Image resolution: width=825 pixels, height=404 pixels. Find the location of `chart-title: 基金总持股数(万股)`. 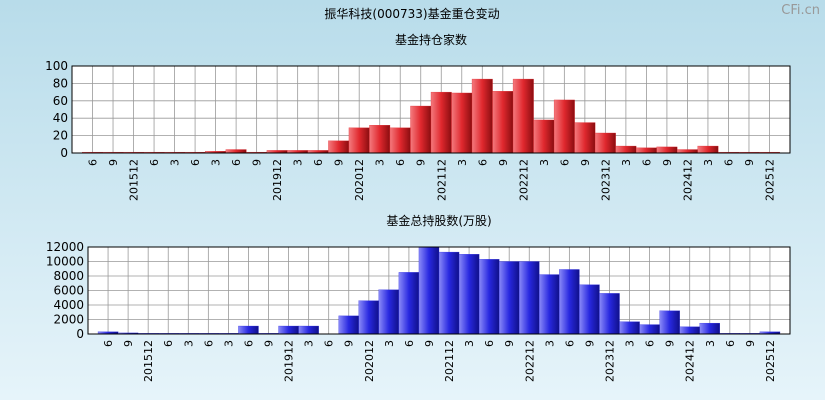

chart-title: 基金总持股数(万股) is located at coordinates (438, 220).